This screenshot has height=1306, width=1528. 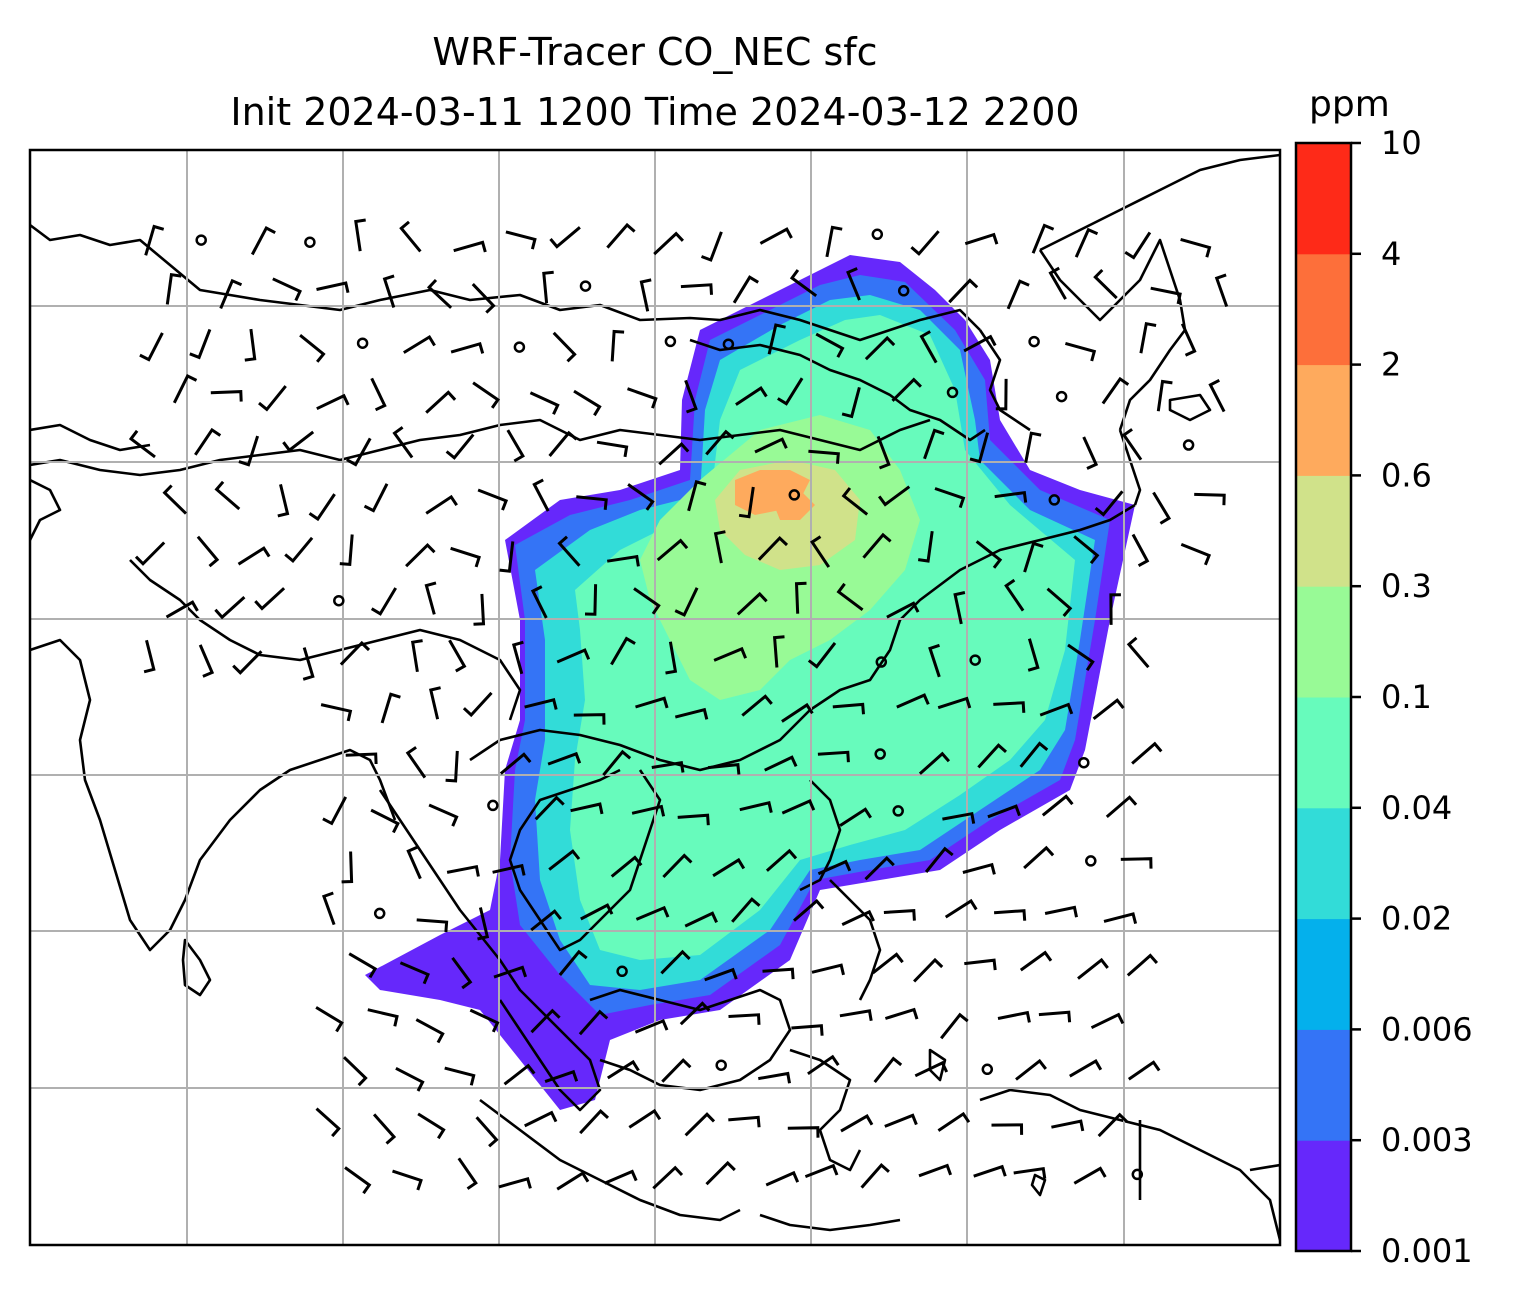 What do you see at coordinates (1416, 808) in the screenshot?
I see `colorbar-tick-label: 0.04` at bounding box center [1416, 808].